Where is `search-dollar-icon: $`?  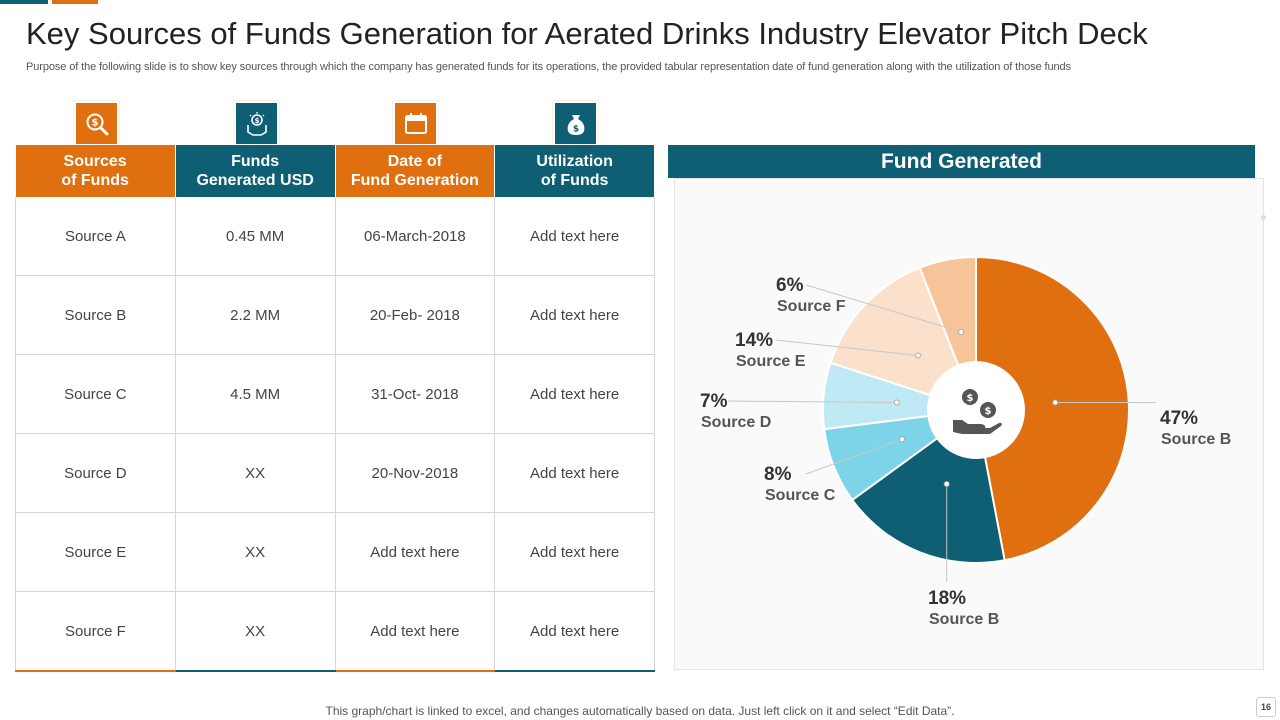 search-dollar-icon: $ is located at coordinates (96, 123).